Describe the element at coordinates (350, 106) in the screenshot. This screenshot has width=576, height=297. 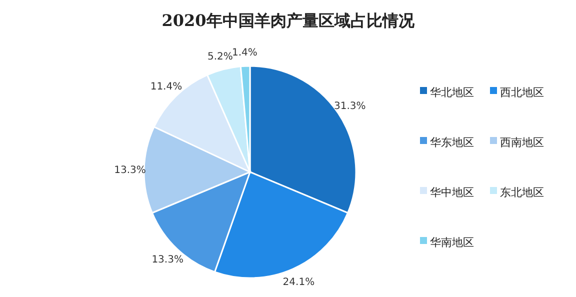
I see `data-label: 31.3%` at that location.